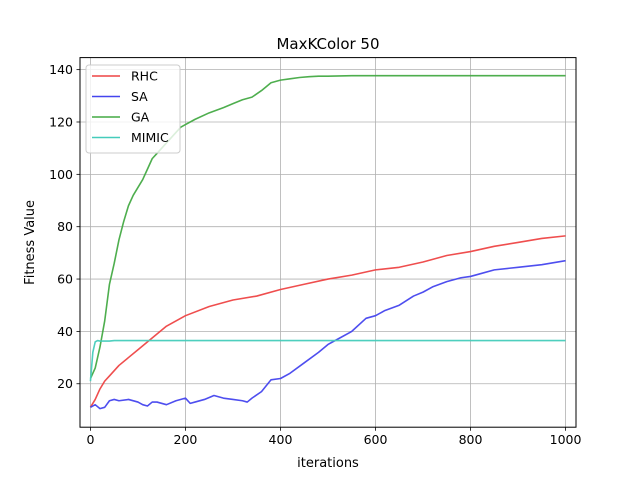 The width and height of the screenshot is (640, 485). Describe the element at coordinates (327, 360) in the screenshot. I see `series-line-mimic` at that location.